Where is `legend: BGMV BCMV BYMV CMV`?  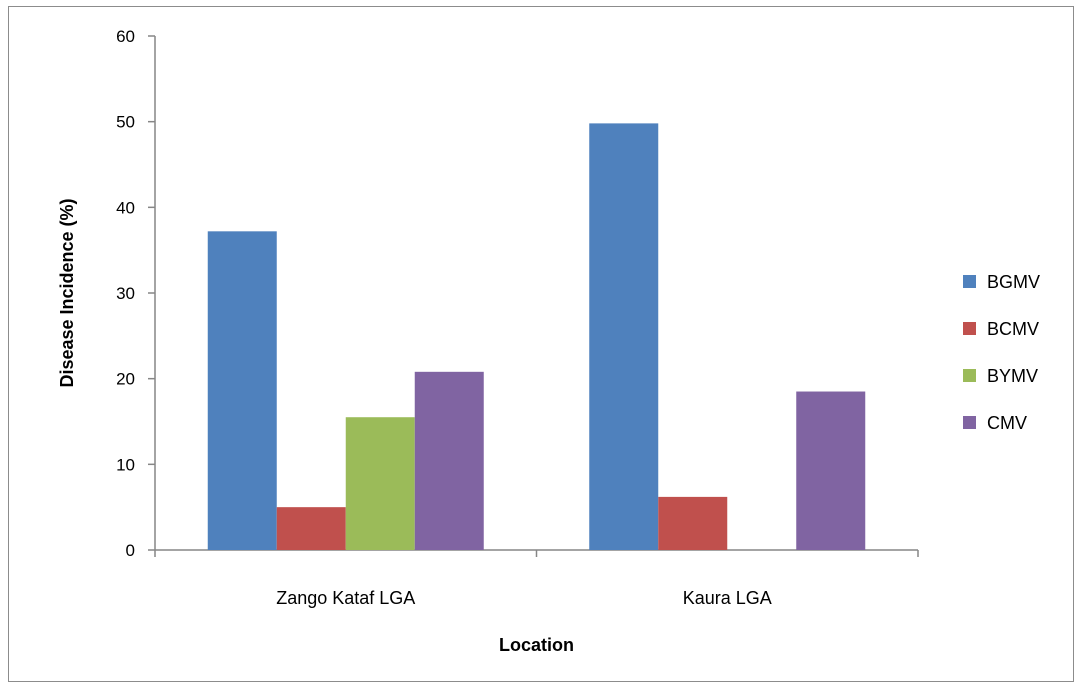 legend: BGMV BCMV BYMV CMV is located at coordinates (1001, 352).